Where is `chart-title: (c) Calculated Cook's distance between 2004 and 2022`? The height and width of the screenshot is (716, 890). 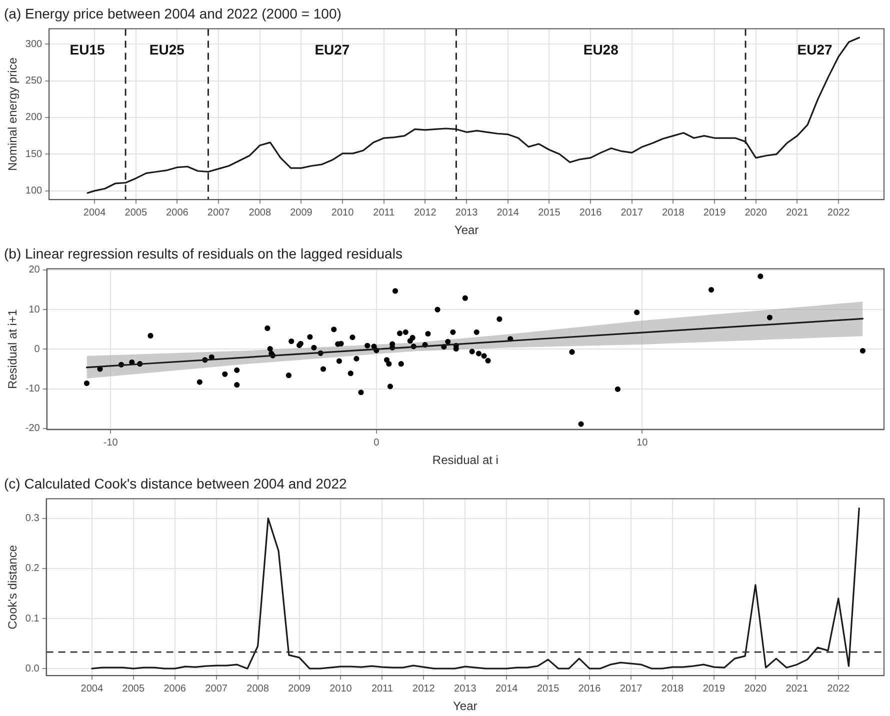 chart-title: (c) Calculated Cook's distance between 2004 and 2022 is located at coordinates (175, 483).